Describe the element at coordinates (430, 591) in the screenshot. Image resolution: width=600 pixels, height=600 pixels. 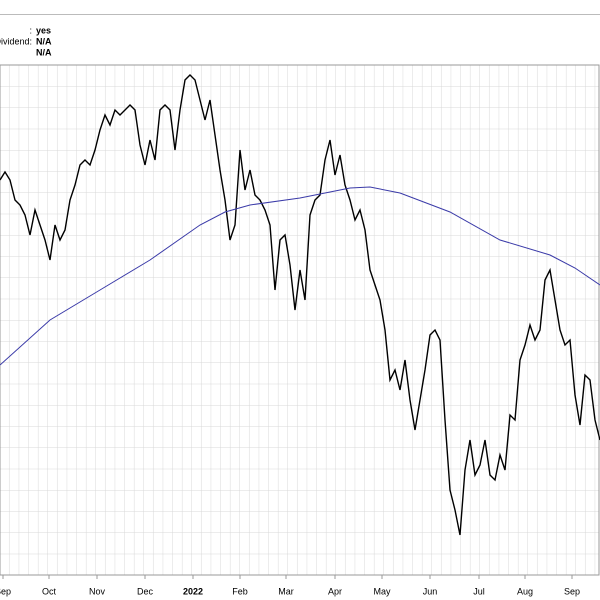
I see `x-tick-label: Jun` at that location.